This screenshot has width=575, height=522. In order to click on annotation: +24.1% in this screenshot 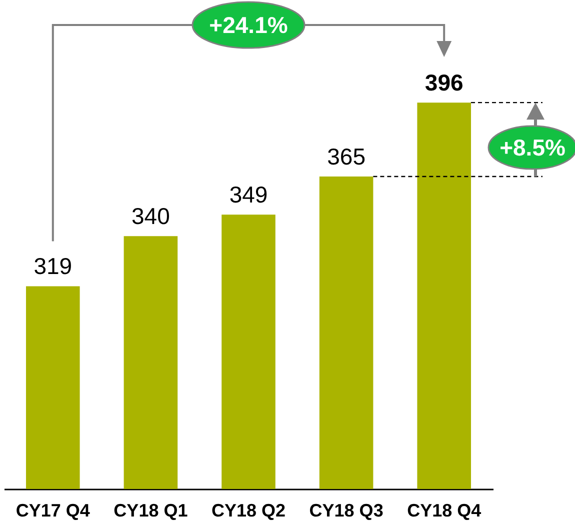, I will do `click(248, 25)`.